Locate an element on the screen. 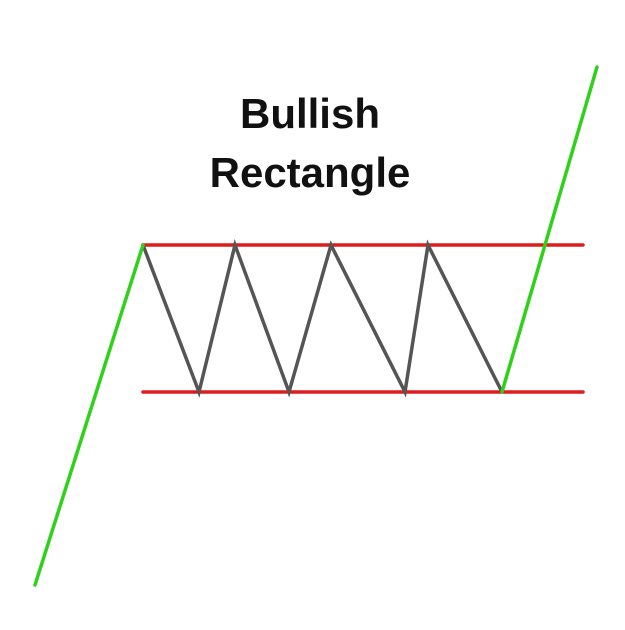  title-line-1: Bullish is located at coordinates (310, 113).